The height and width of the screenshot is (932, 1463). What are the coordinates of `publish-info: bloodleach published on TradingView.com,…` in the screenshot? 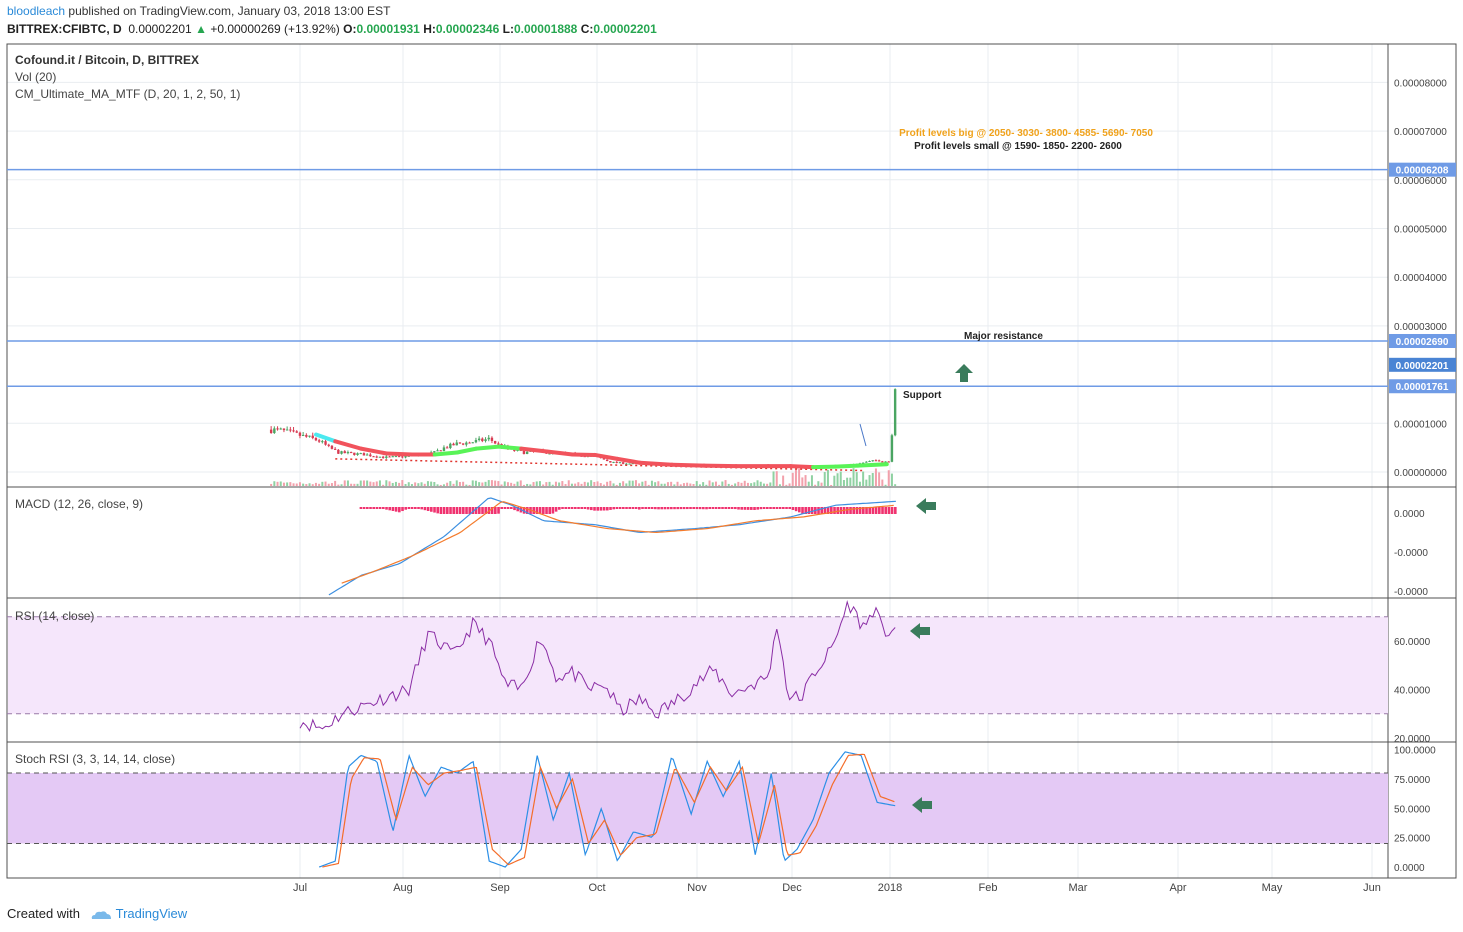 It's located at (198, 11).